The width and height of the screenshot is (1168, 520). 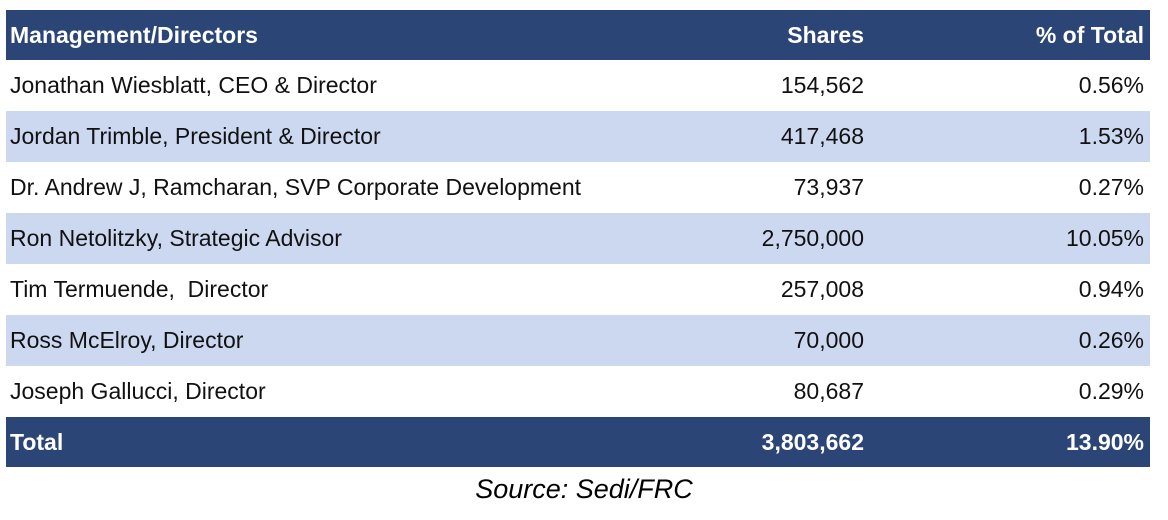 I want to click on row-pct: 0.29%, so click(x=1111, y=391).